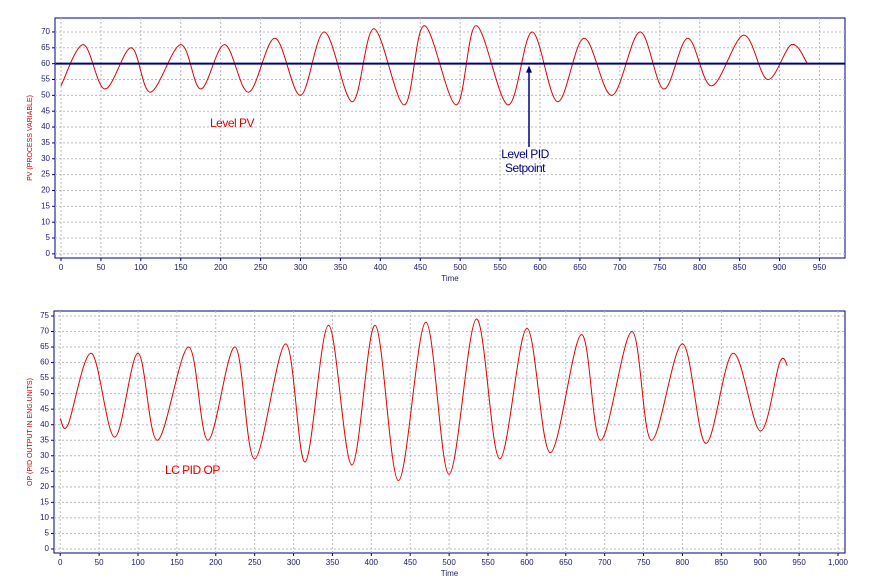  What do you see at coordinates (30, 432) in the screenshot?
I see `y-axis-label: OP (PID OUTPUT IN ENG.UNITS)` at bounding box center [30, 432].